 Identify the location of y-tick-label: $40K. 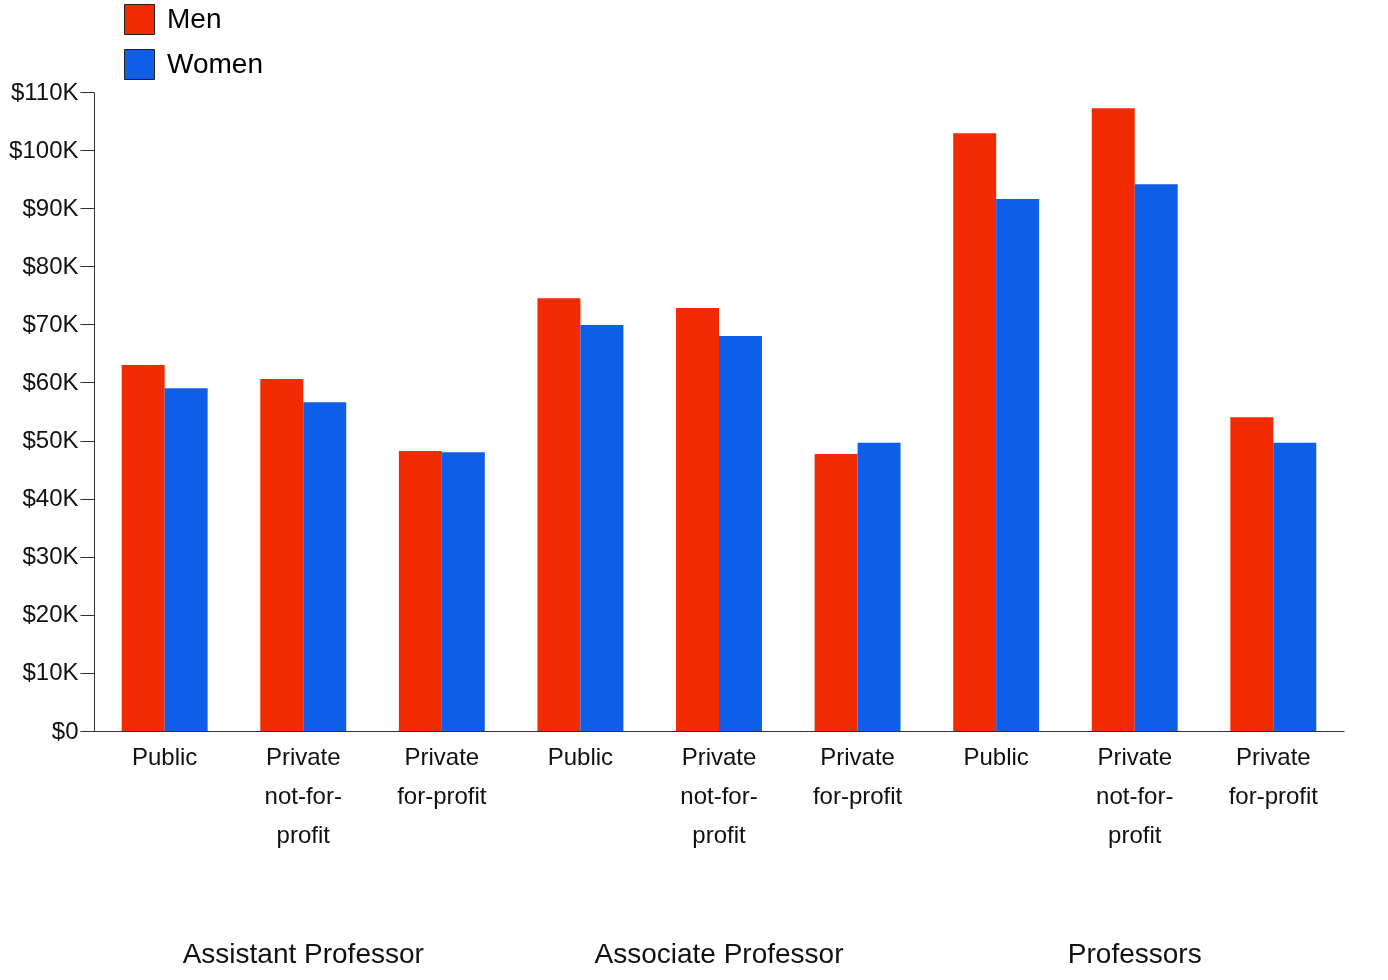
(50, 498).